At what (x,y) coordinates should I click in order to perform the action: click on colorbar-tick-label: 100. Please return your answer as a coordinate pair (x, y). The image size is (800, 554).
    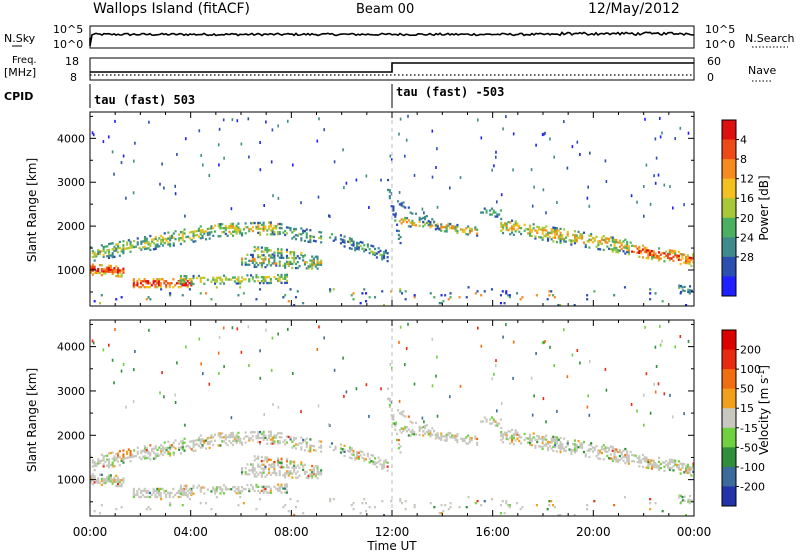
    Looking at the image, I should click on (750, 369).